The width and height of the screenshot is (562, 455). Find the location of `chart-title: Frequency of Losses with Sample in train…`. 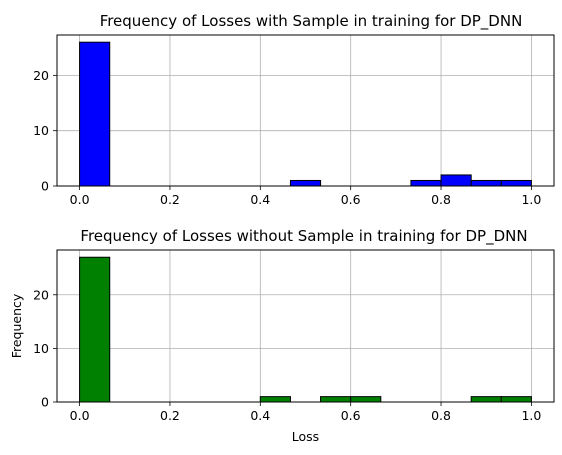

chart-title: Frequency of Losses with Sample in train… is located at coordinates (311, 21).